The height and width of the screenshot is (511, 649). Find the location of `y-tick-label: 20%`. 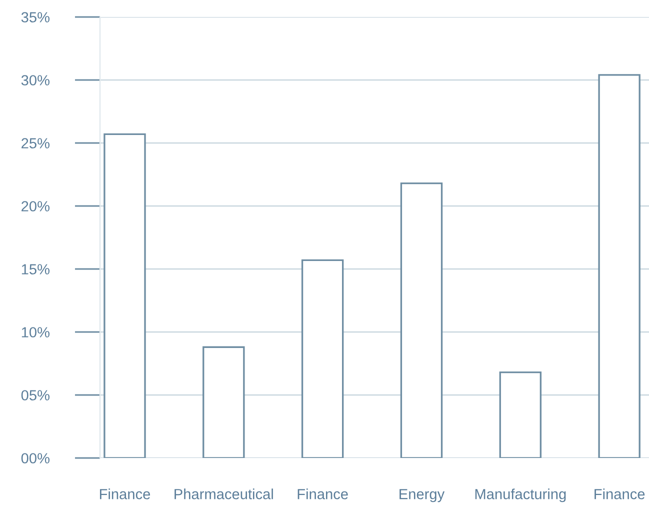

y-tick-label: 20% is located at coordinates (36, 206).